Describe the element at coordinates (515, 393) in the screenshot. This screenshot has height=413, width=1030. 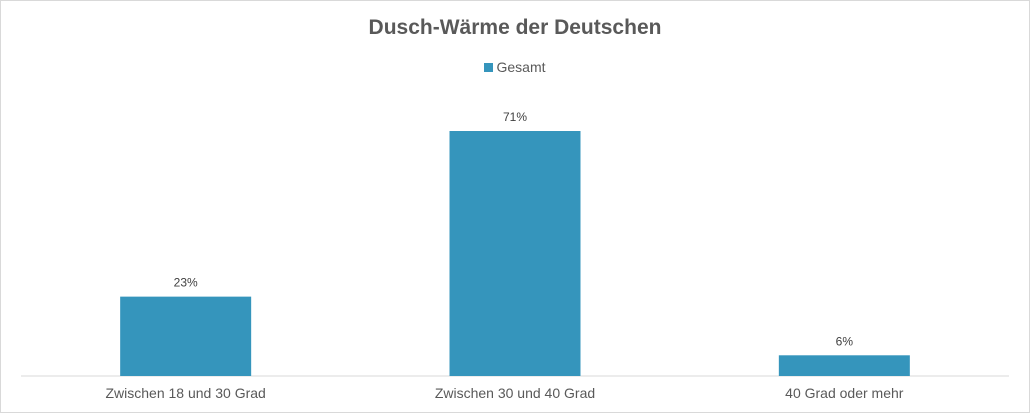
I see `x-tick-label-2: Zwischen 30 und 40 Grad` at that location.